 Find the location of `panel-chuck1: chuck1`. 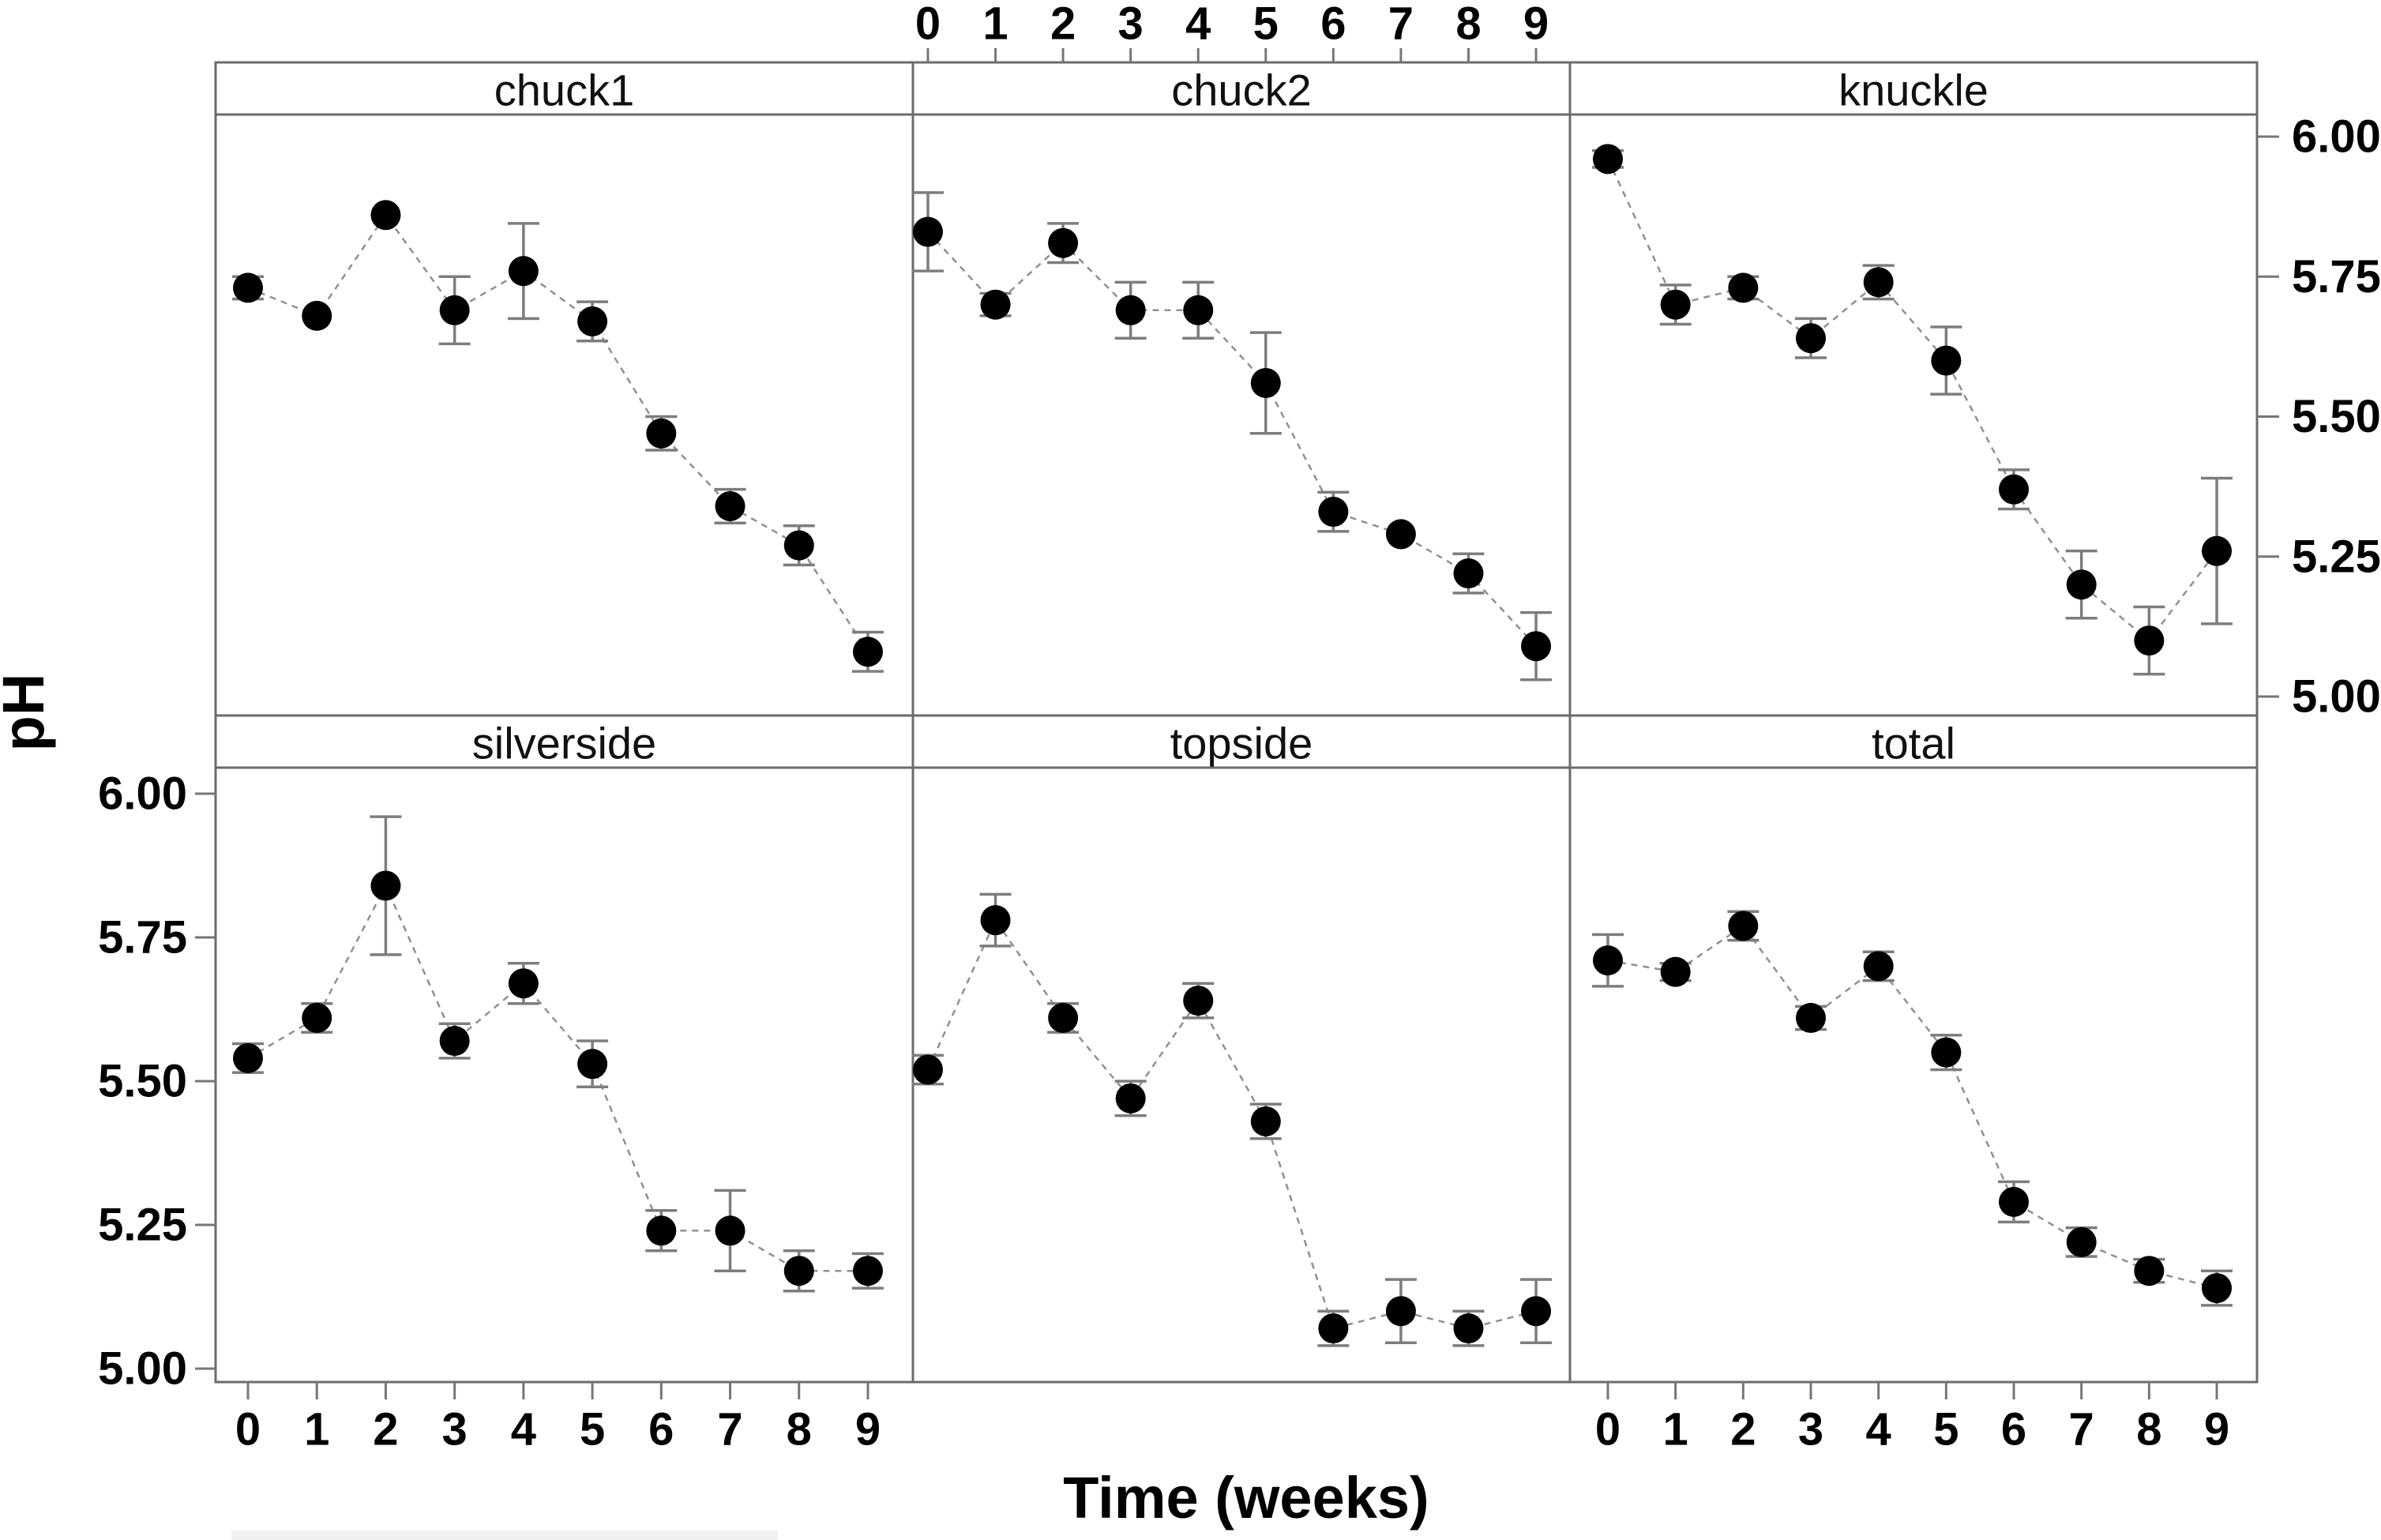

panel-chuck1: chuck1 is located at coordinates (564, 389).